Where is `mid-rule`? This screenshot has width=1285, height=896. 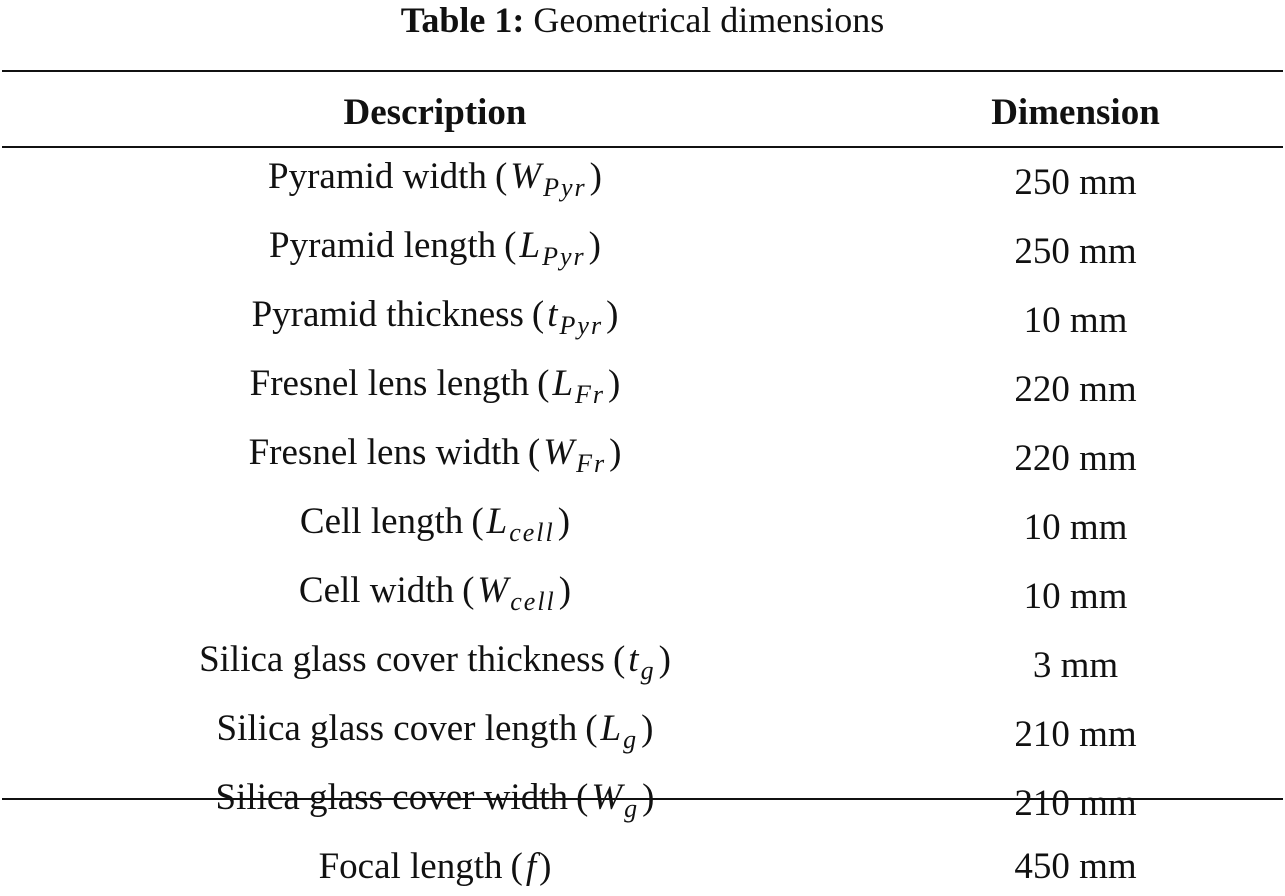
mid-rule is located at coordinates (642, 147).